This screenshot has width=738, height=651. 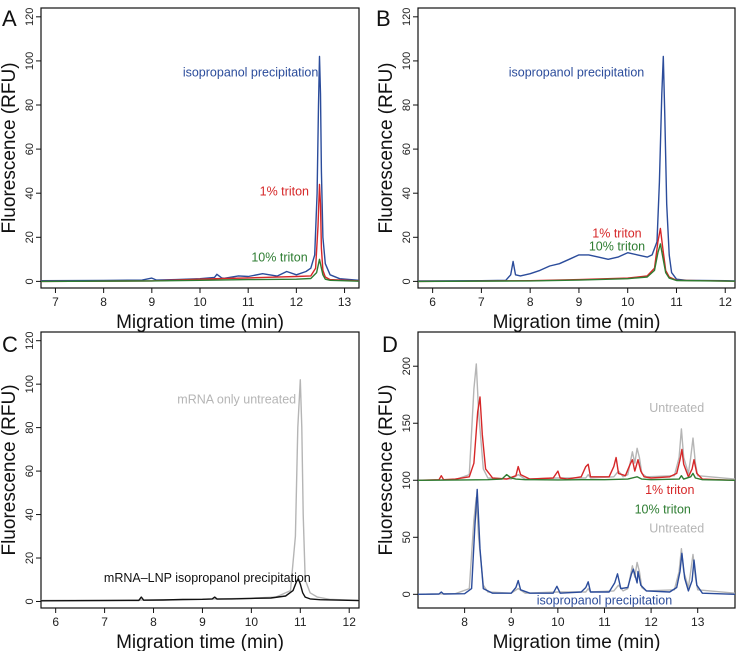 I want to click on series-line-mrna-only-untreated, so click(x=200, y=490).